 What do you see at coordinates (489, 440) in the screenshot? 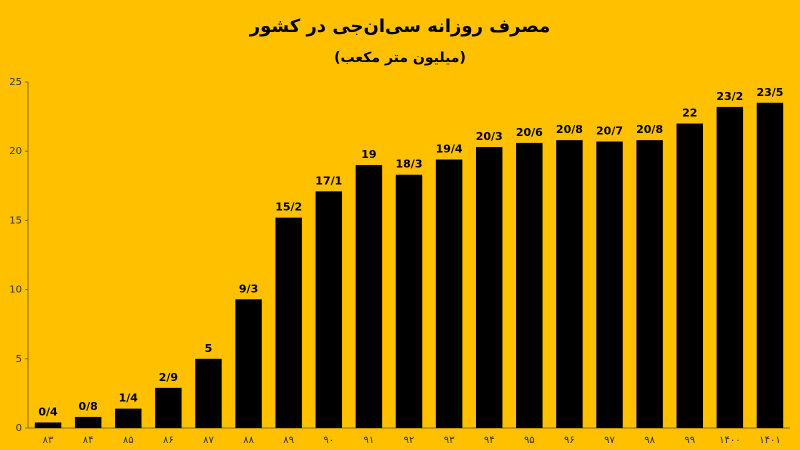
I see `x-tick-label: ۹۴` at bounding box center [489, 440].